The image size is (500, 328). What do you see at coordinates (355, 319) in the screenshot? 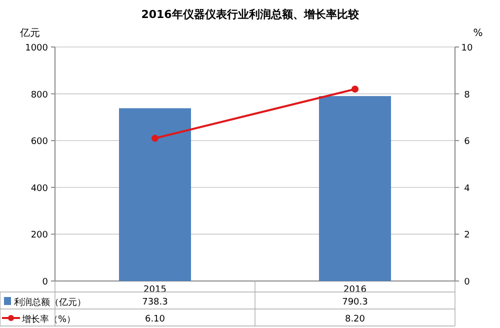
I see `data-label: 8.20` at bounding box center [355, 319].